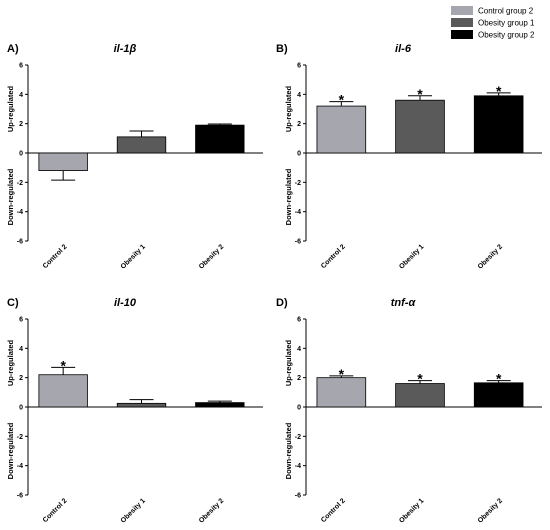 Image resolution: width=550 pixels, height=530 pixels. I want to click on panel-title: il-10, so click(125, 303).